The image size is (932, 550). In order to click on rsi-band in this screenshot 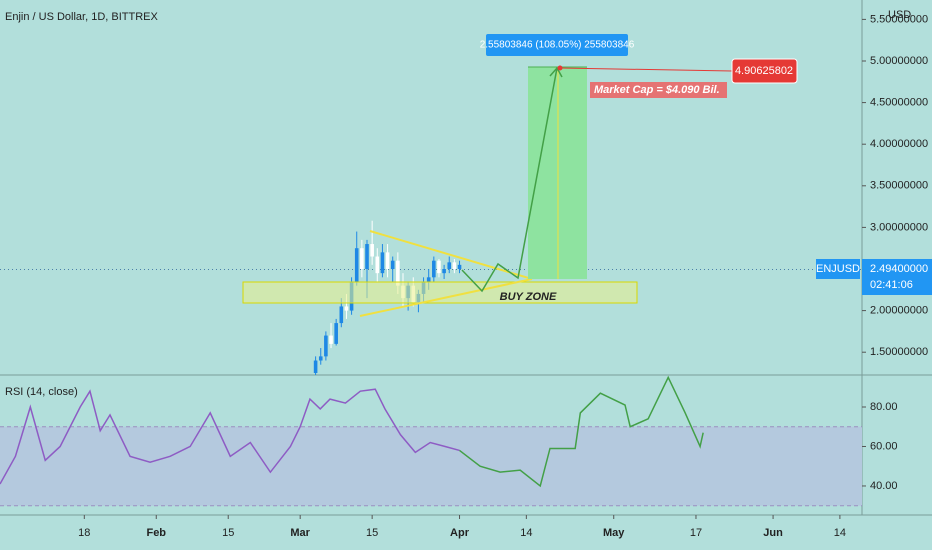, I will do `click(431, 466)`.